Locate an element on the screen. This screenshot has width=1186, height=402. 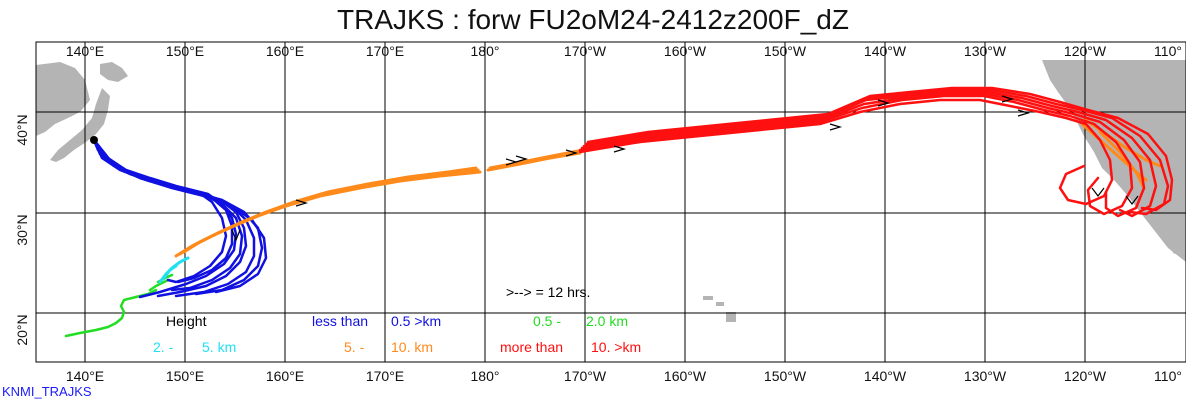
lat-ticks: 20°N 30°N 40°N is located at coordinates (22, 229).